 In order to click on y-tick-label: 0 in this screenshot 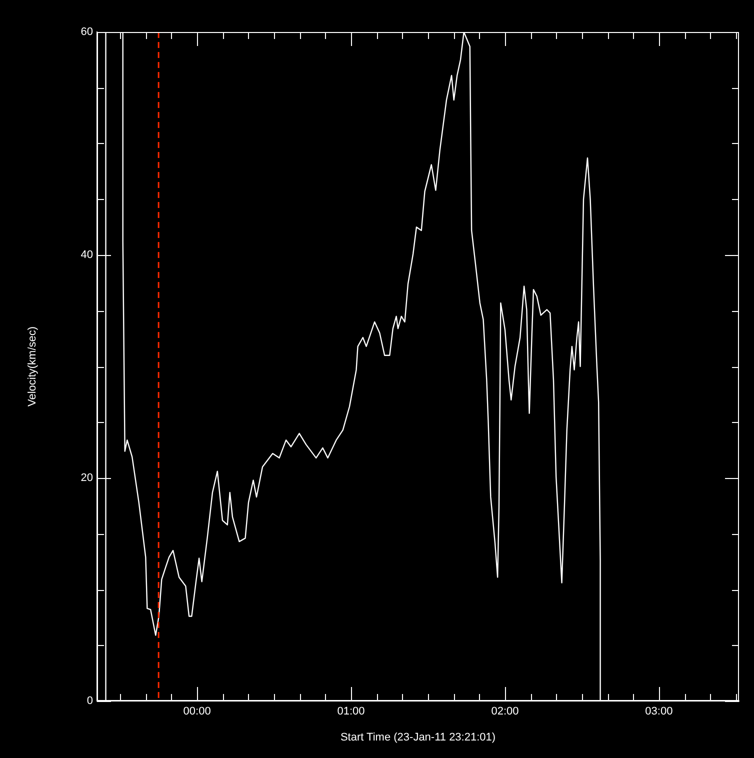, I will do `click(89, 701)`.